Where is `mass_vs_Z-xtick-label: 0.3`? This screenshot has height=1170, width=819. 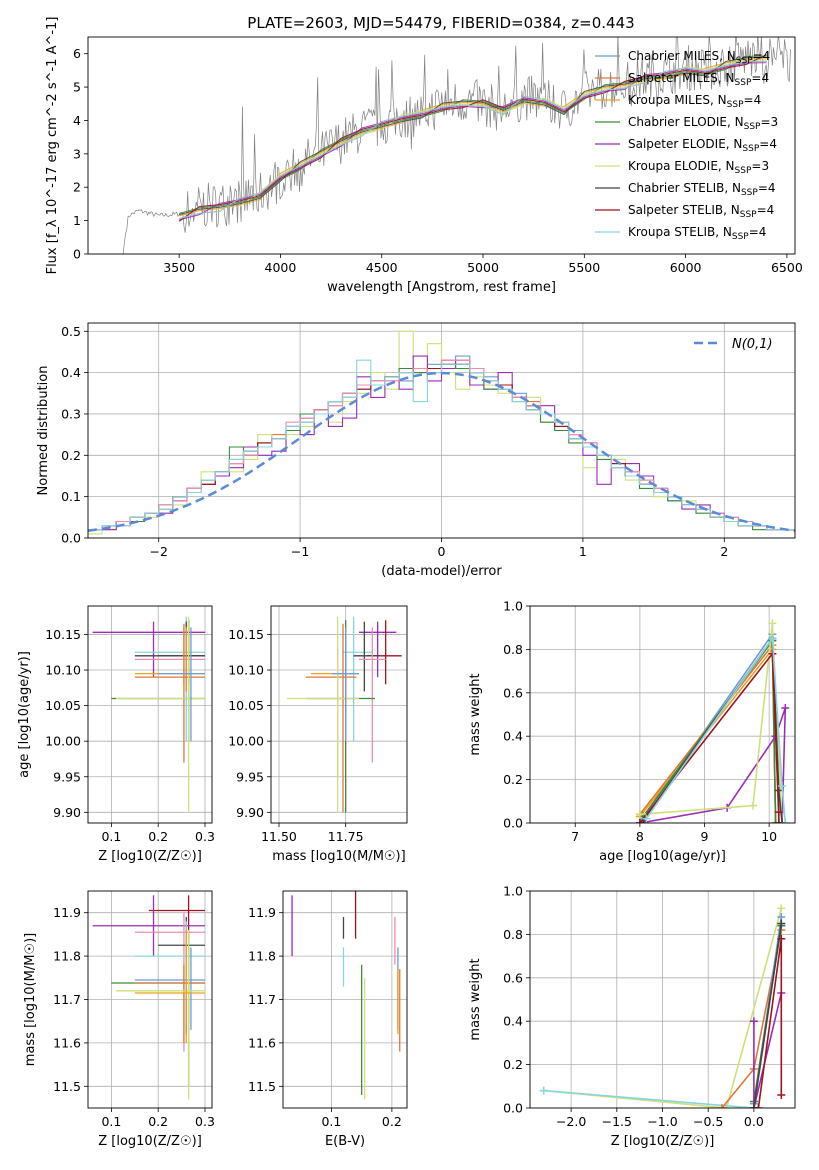
mass_vs_Z-xtick-label: 0.3 is located at coordinates (205, 1121).